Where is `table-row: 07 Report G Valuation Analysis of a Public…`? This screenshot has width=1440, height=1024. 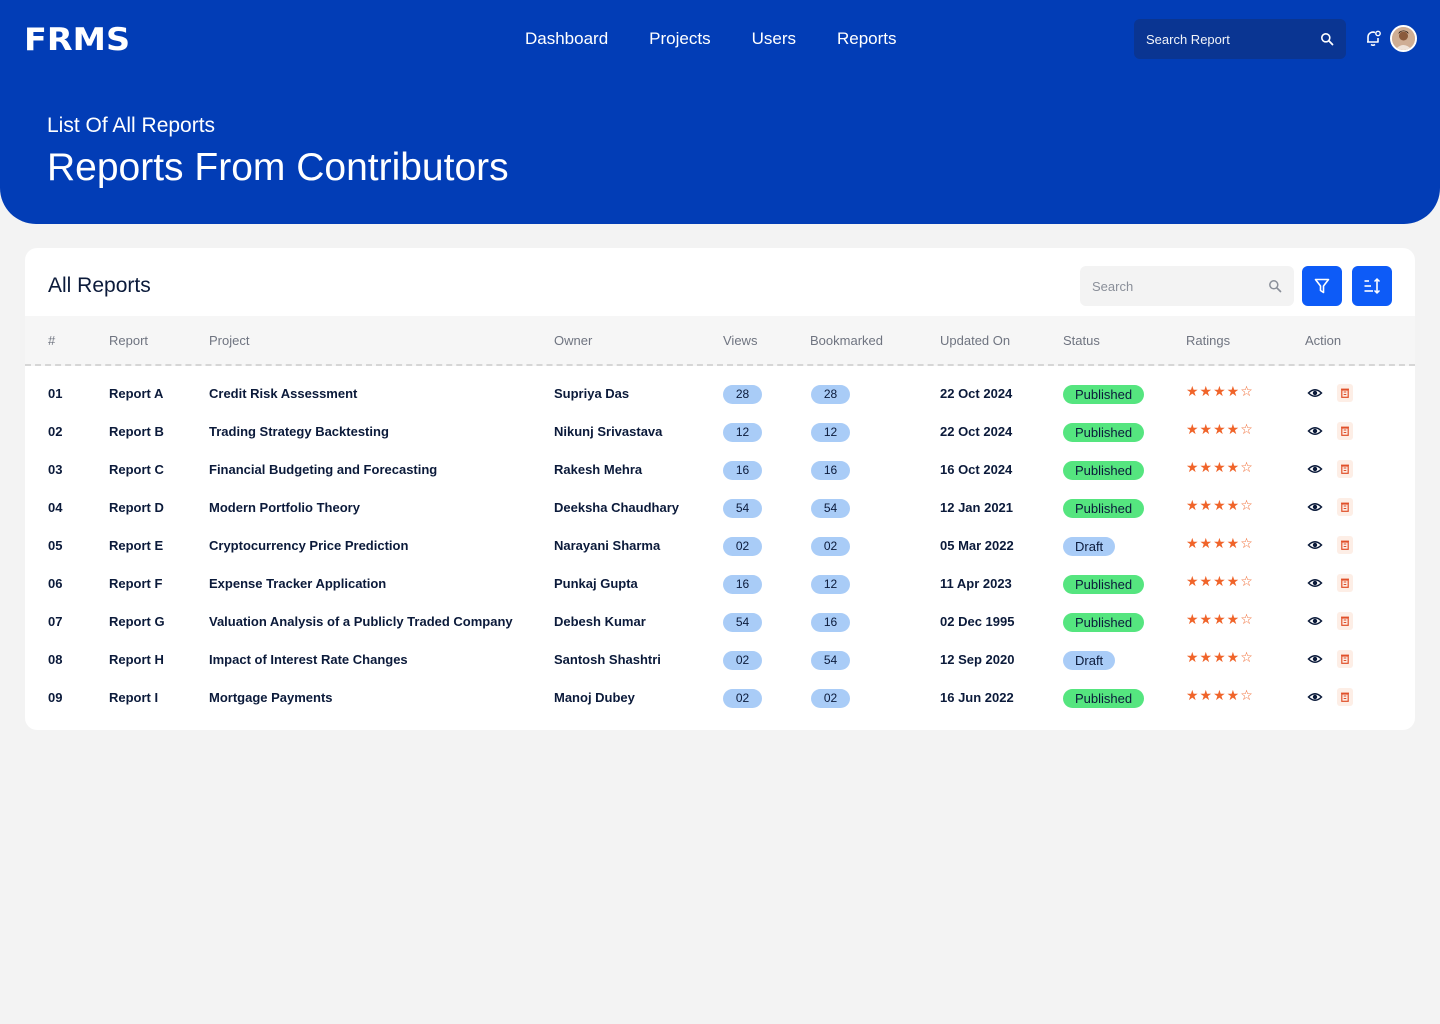 table-row: 07 Report G Valuation Analysis of a Public… is located at coordinates (720, 622).